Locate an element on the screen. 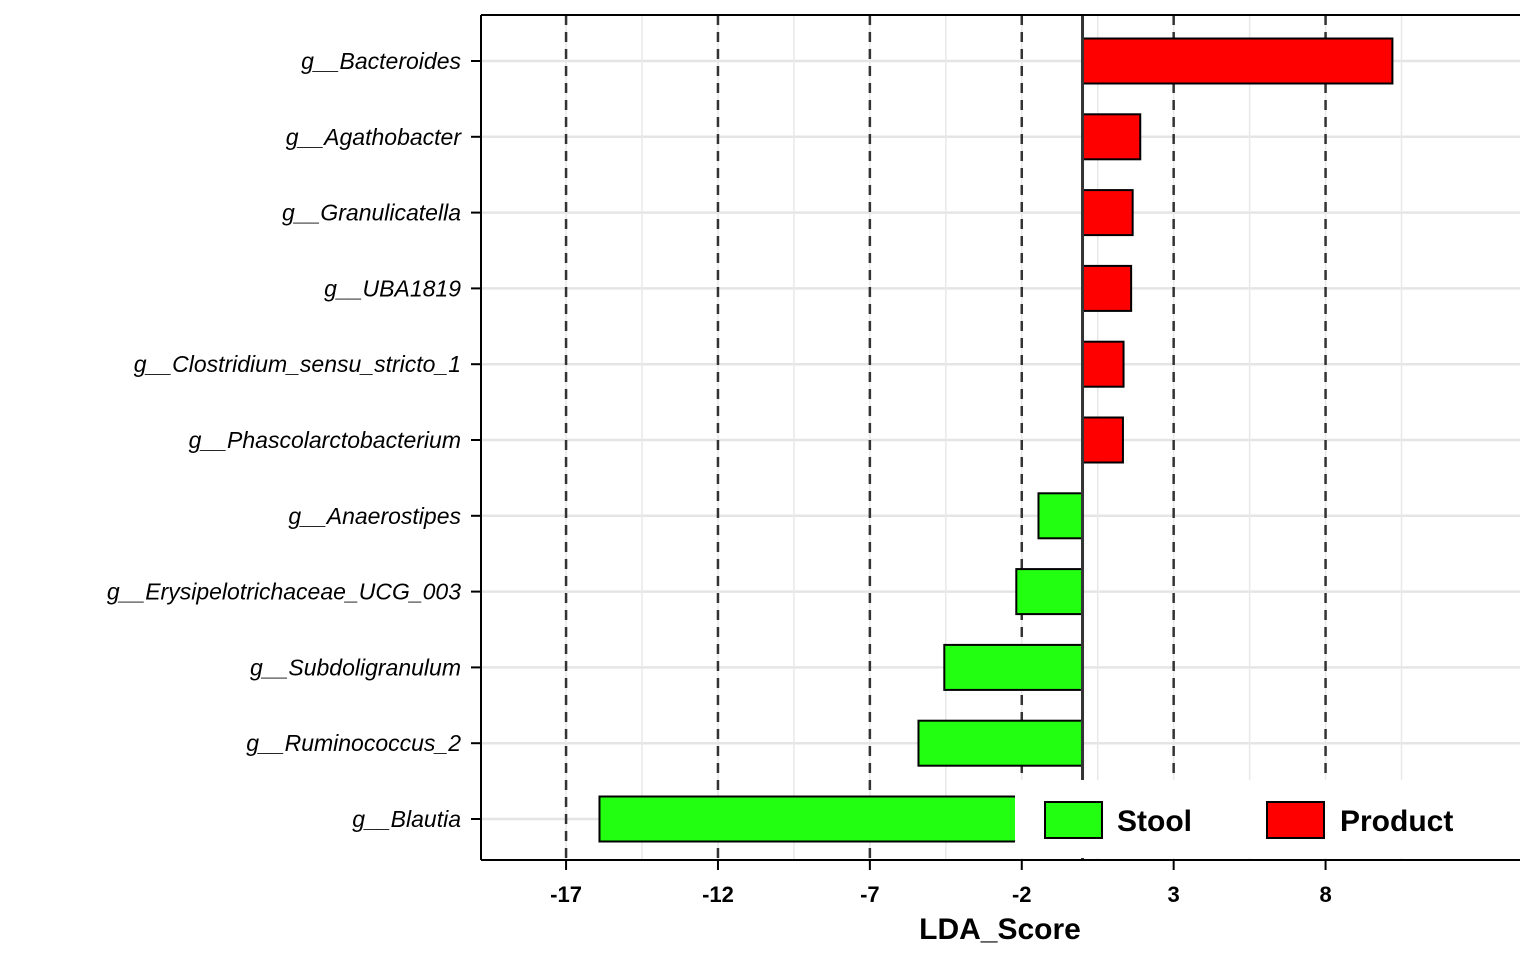  y-tick-label: g__Erysipelotrichaceae_UCG_003 is located at coordinates (284, 592).